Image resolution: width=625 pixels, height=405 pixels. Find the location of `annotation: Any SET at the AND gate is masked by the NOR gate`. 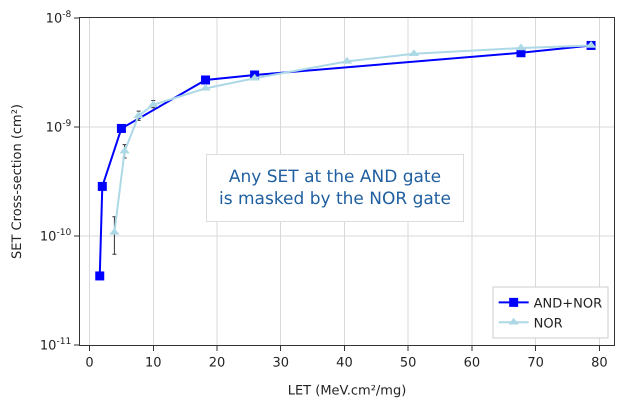

annotation: Any SET at the AND gate is masked by the NOR gate is located at coordinates (335, 188).